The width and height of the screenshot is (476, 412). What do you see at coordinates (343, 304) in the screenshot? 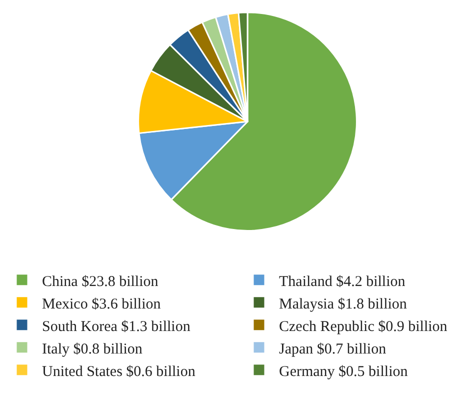
I see `legend-label: Malaysia $1.8 billion` at bounding box center [343, 304].